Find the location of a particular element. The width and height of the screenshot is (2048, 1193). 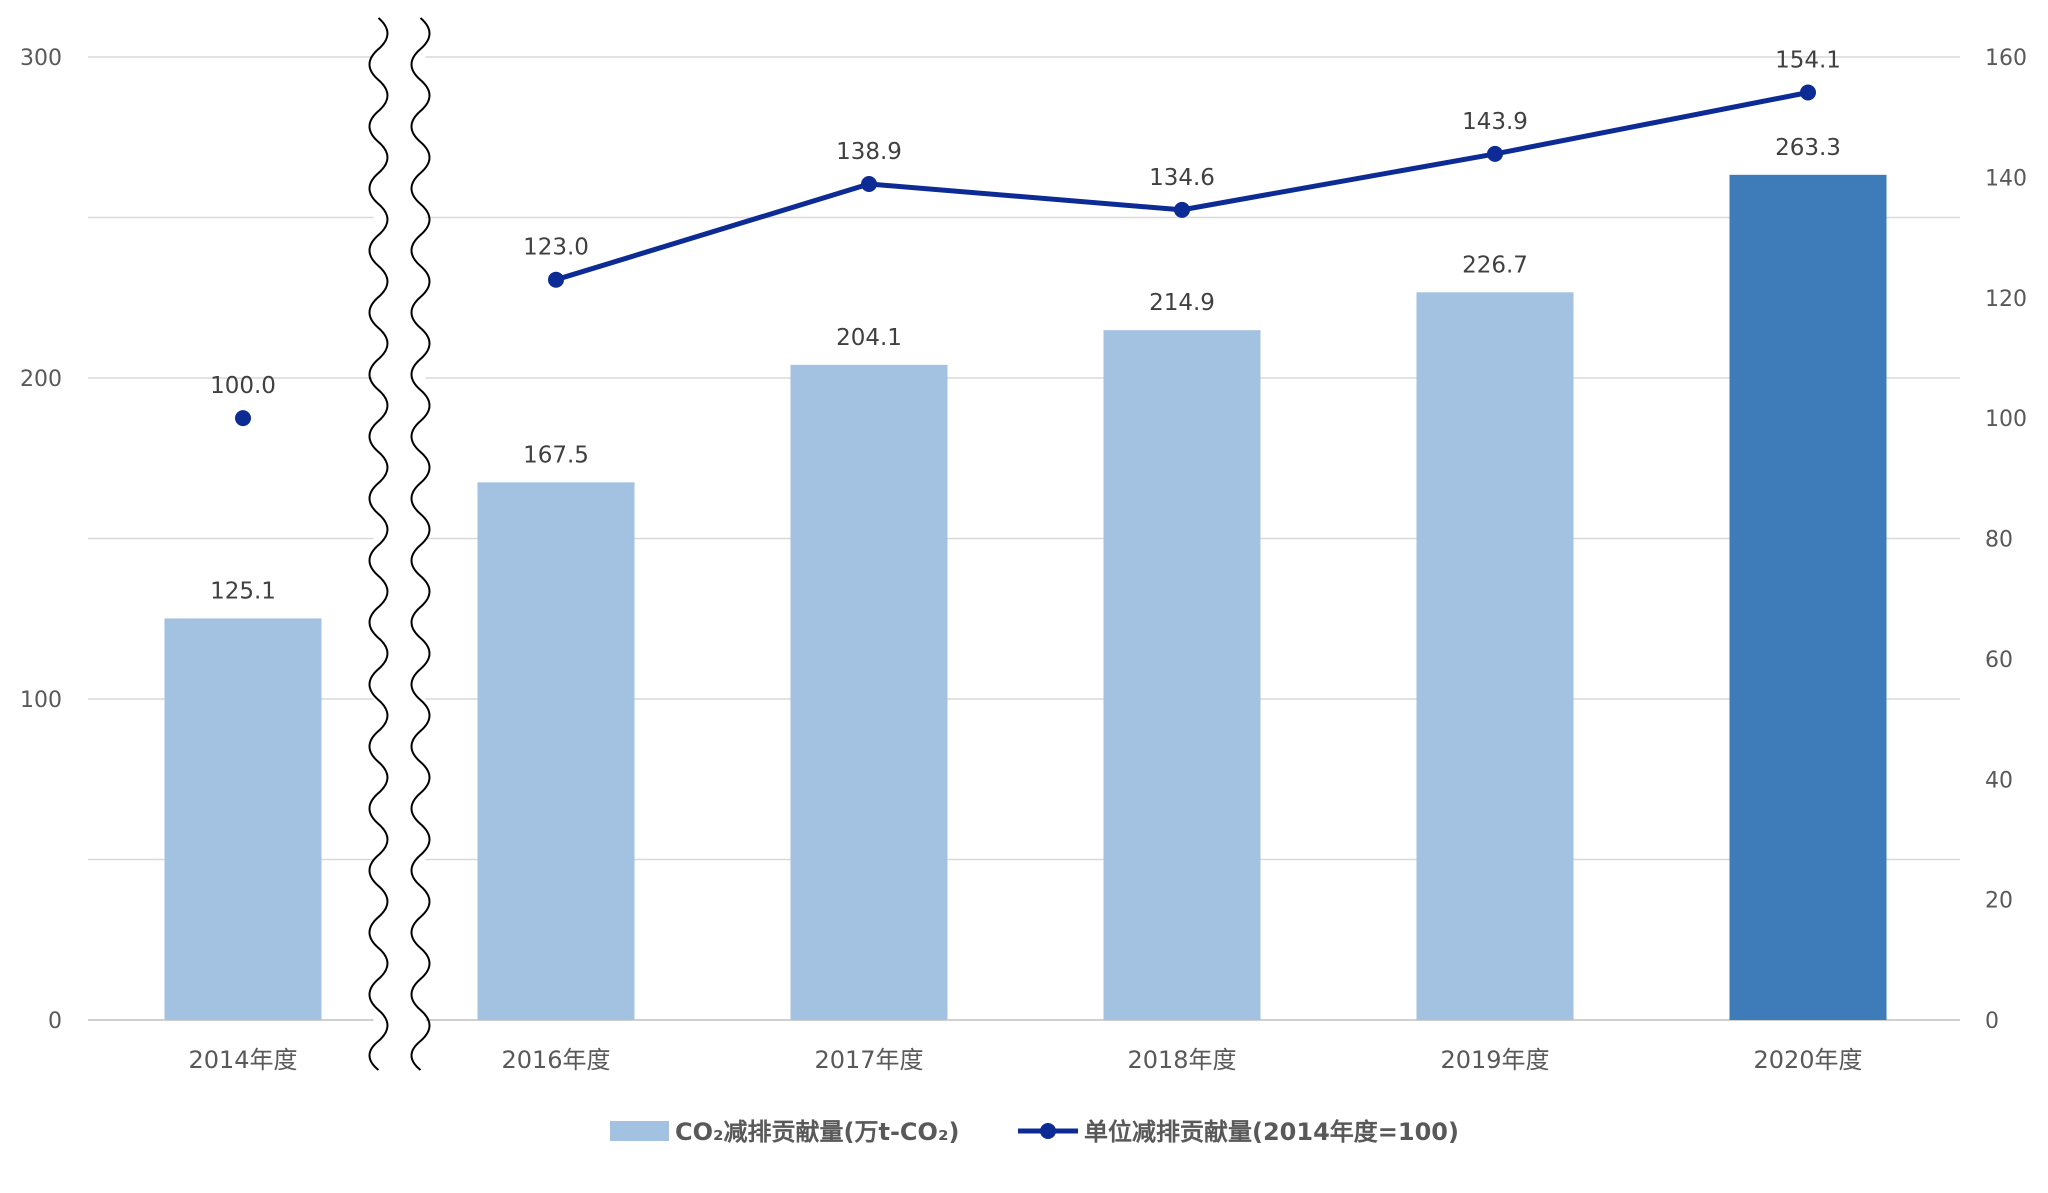

line-data-label: 143.9 is located at coordinates (1495, 122).